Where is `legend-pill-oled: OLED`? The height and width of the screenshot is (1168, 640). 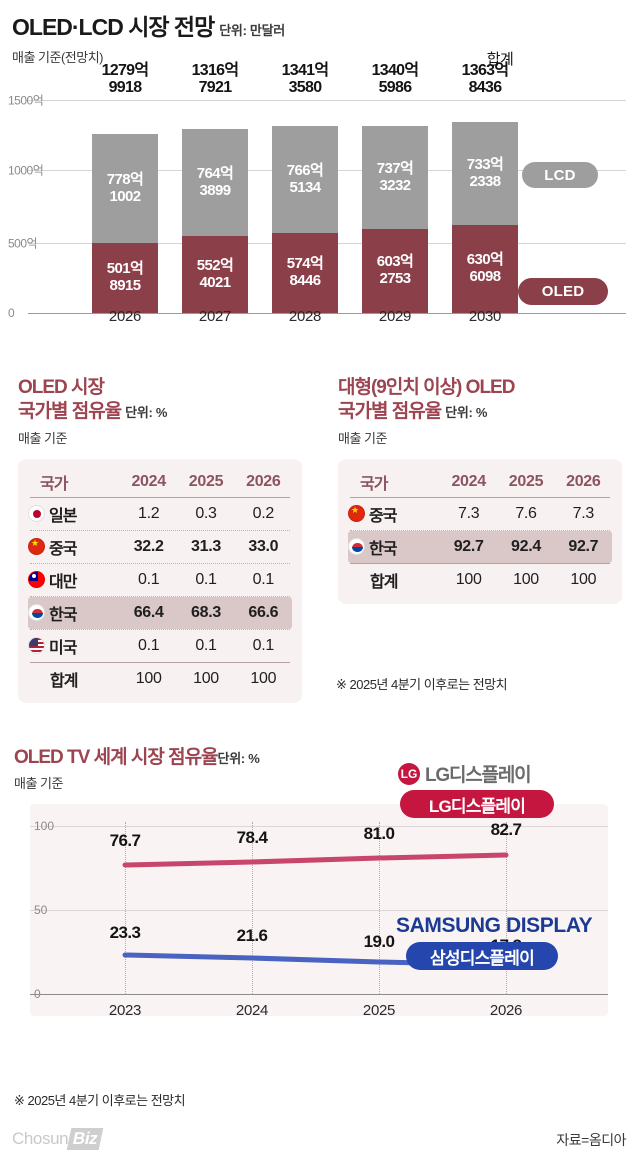
legend-pill-oled: OLED is located at coordinates (563, 291).